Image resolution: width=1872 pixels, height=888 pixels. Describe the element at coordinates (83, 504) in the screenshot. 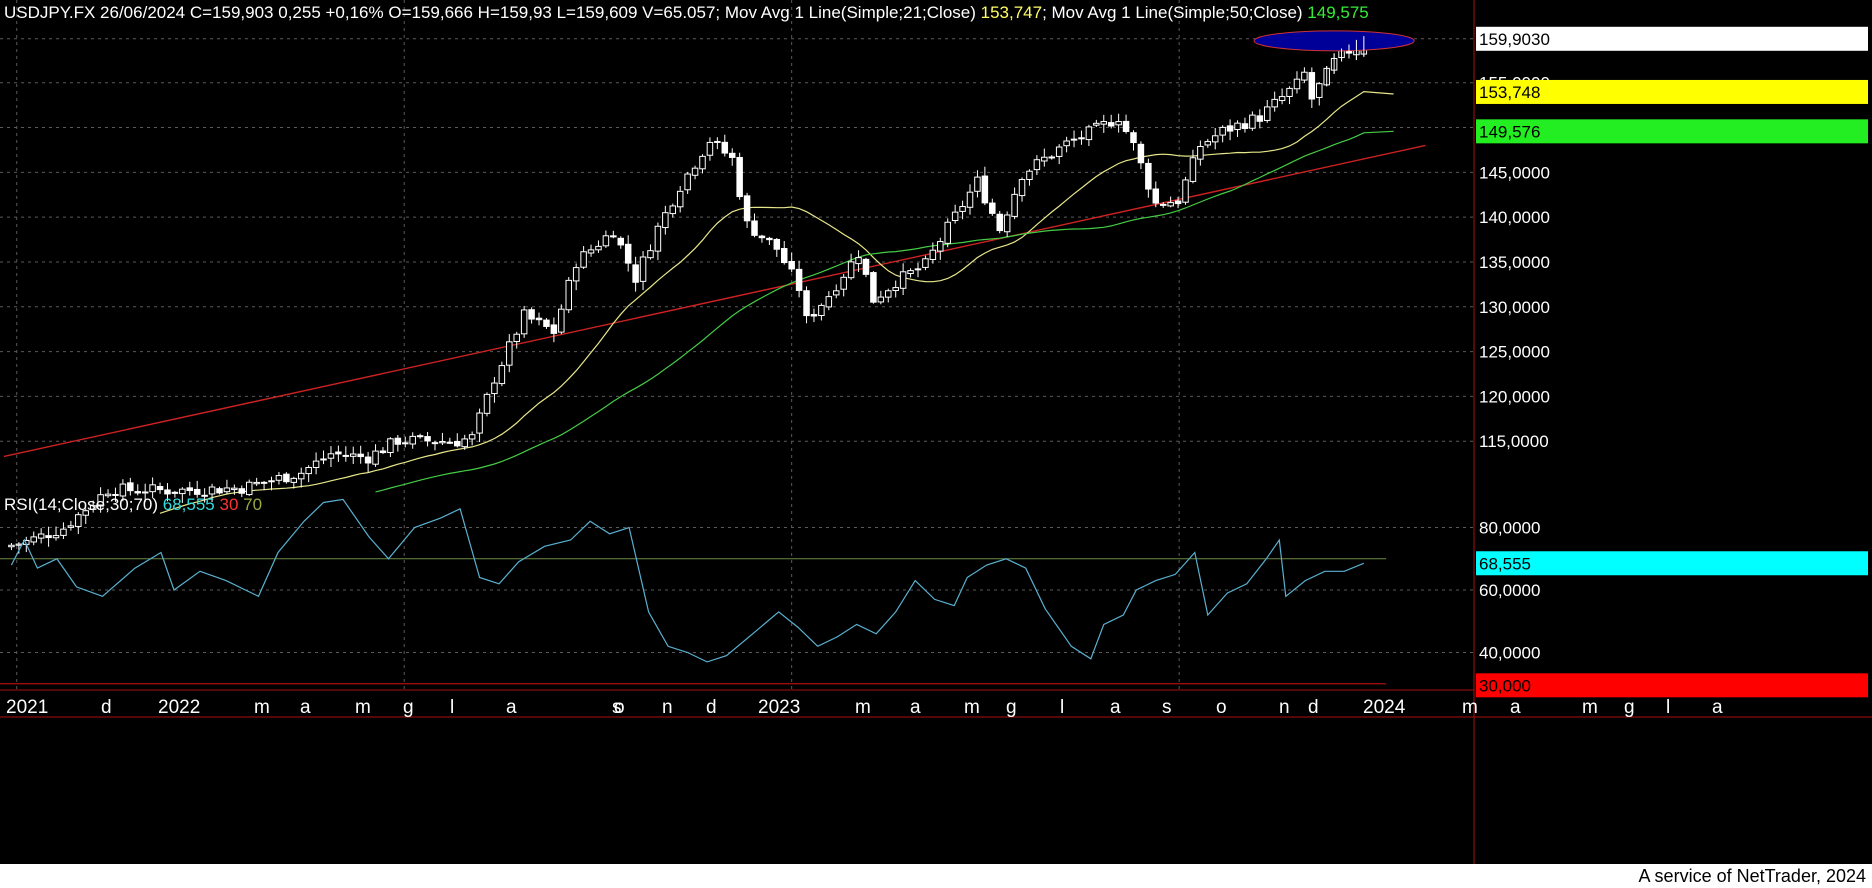

I see `rsi-legend-label: RSI(14;Close;30;70)` at that location.